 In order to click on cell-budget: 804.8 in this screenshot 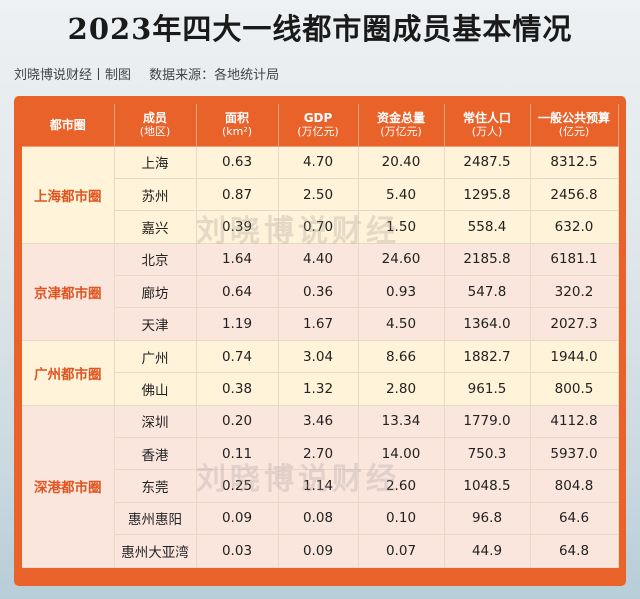, I will do `click(574, 486)`.